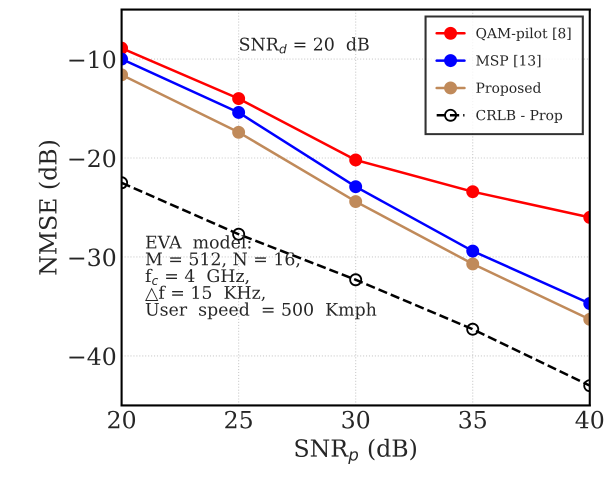 The width and height of the screenshot is (608, 477). Describe the element at coordinates (92, 158) in the screenshot. I see `y-tick-label: −20` at that location.